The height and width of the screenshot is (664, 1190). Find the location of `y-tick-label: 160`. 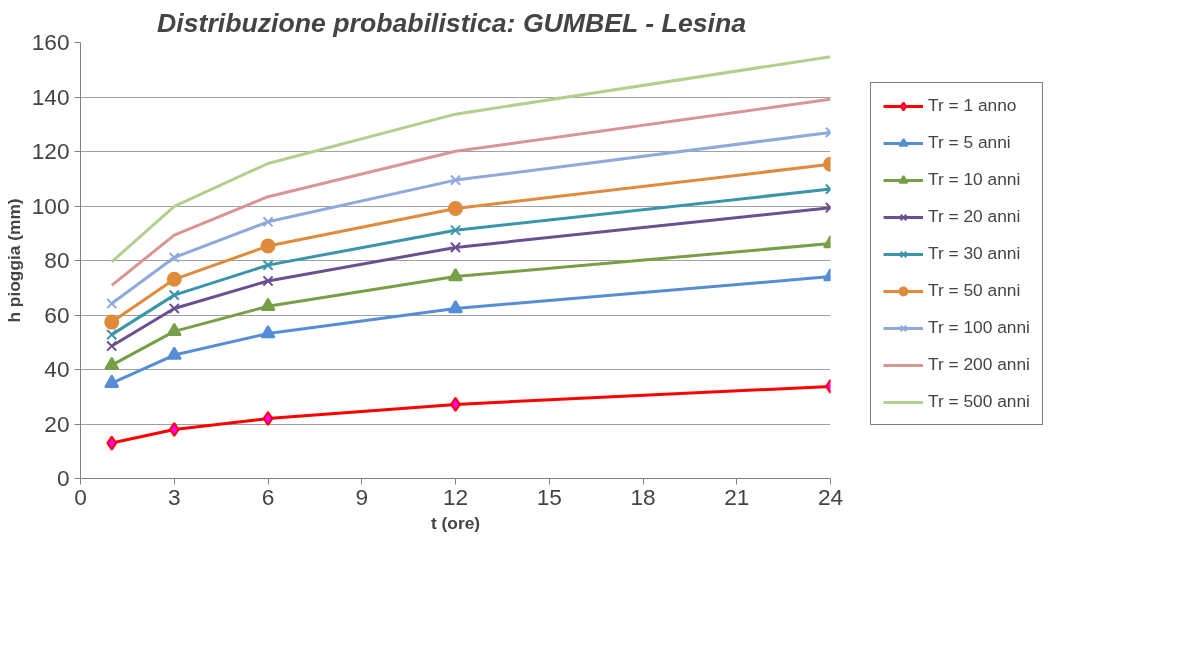

y-tick-label: 160 is located at coordinates (50, 42).